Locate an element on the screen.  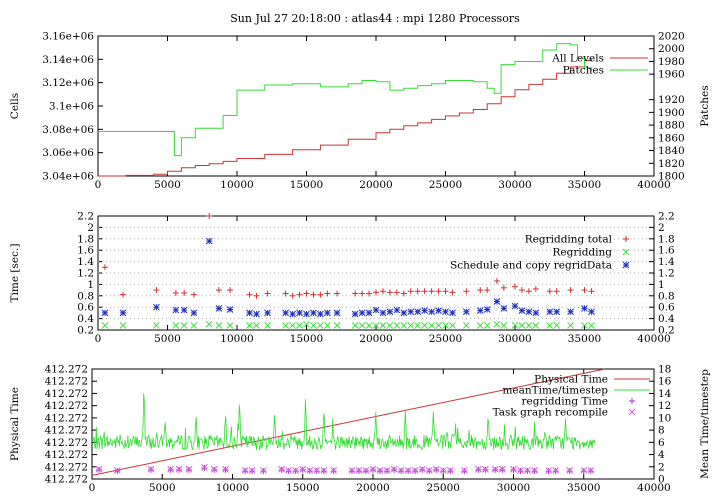
x-tick-label: 15000 is located at coordinates (306, 339).